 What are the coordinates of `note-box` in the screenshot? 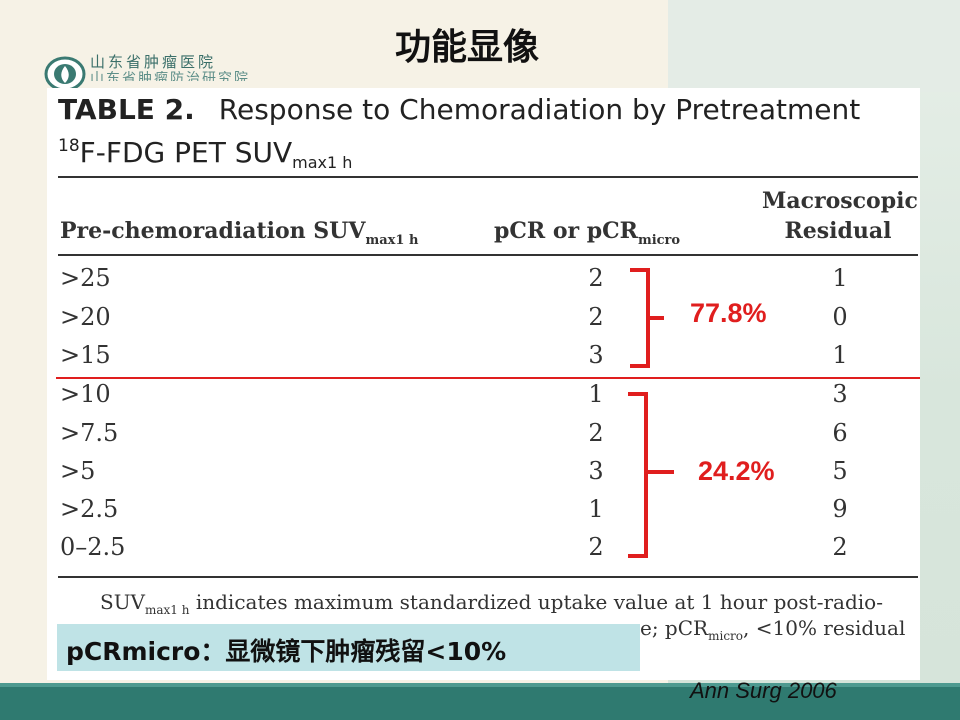 It's located at (348, 647).